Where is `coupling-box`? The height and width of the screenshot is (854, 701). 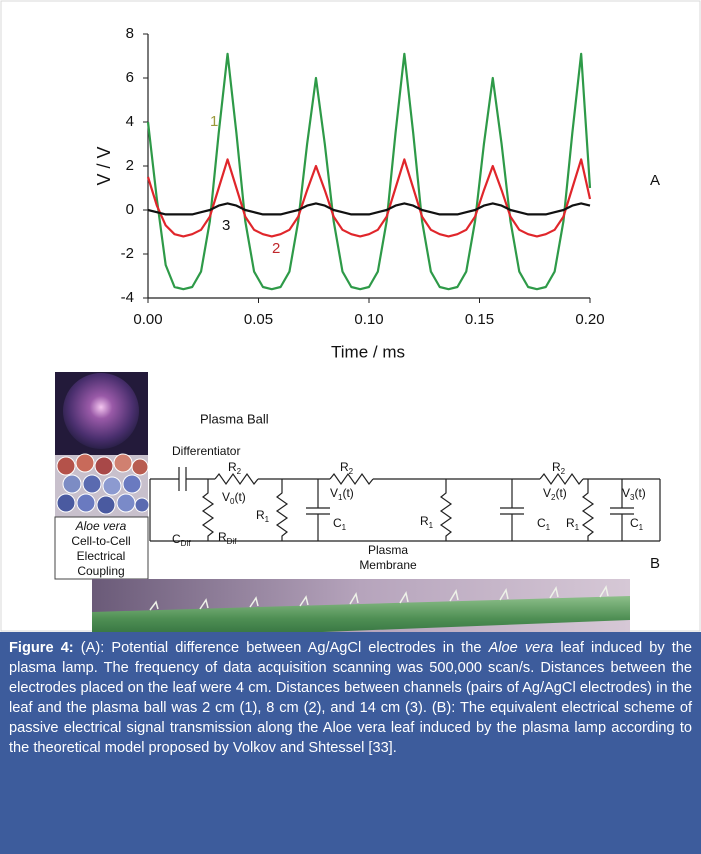
coupling-box is located at coordinates (101, 548).